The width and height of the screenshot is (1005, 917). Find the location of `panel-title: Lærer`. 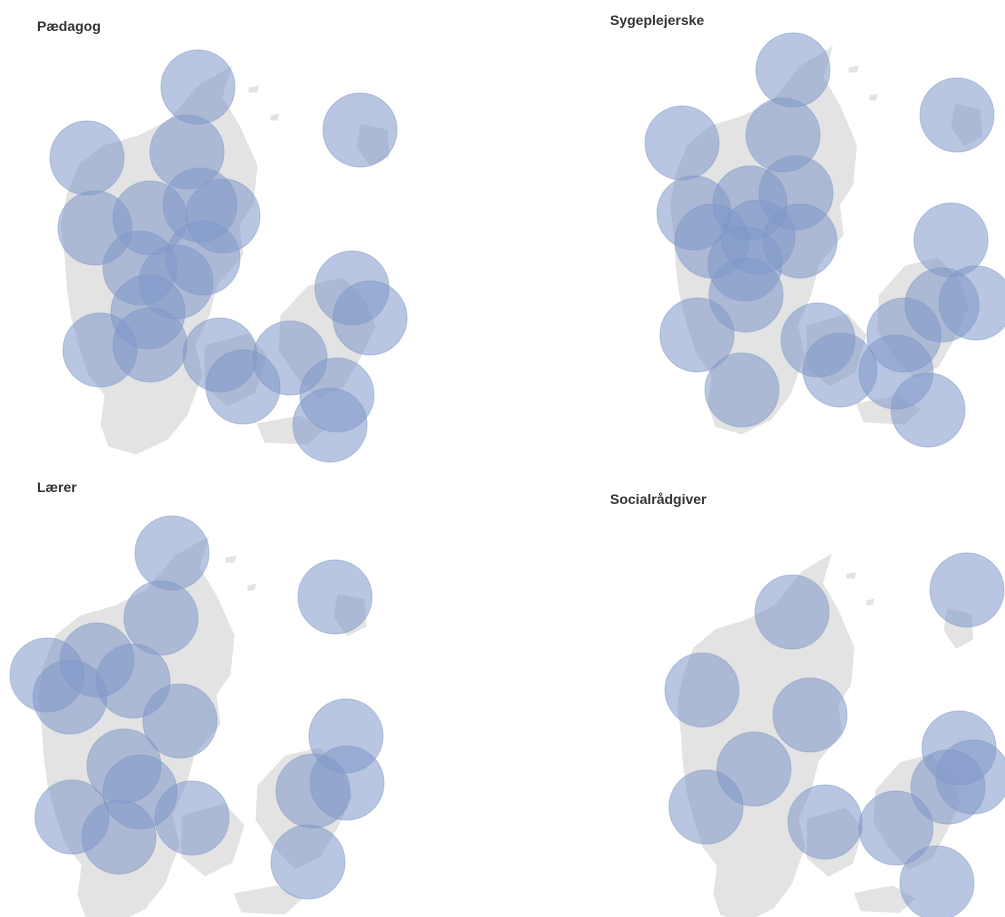

panel-title: Lærer is located at coordinates (57, 487).